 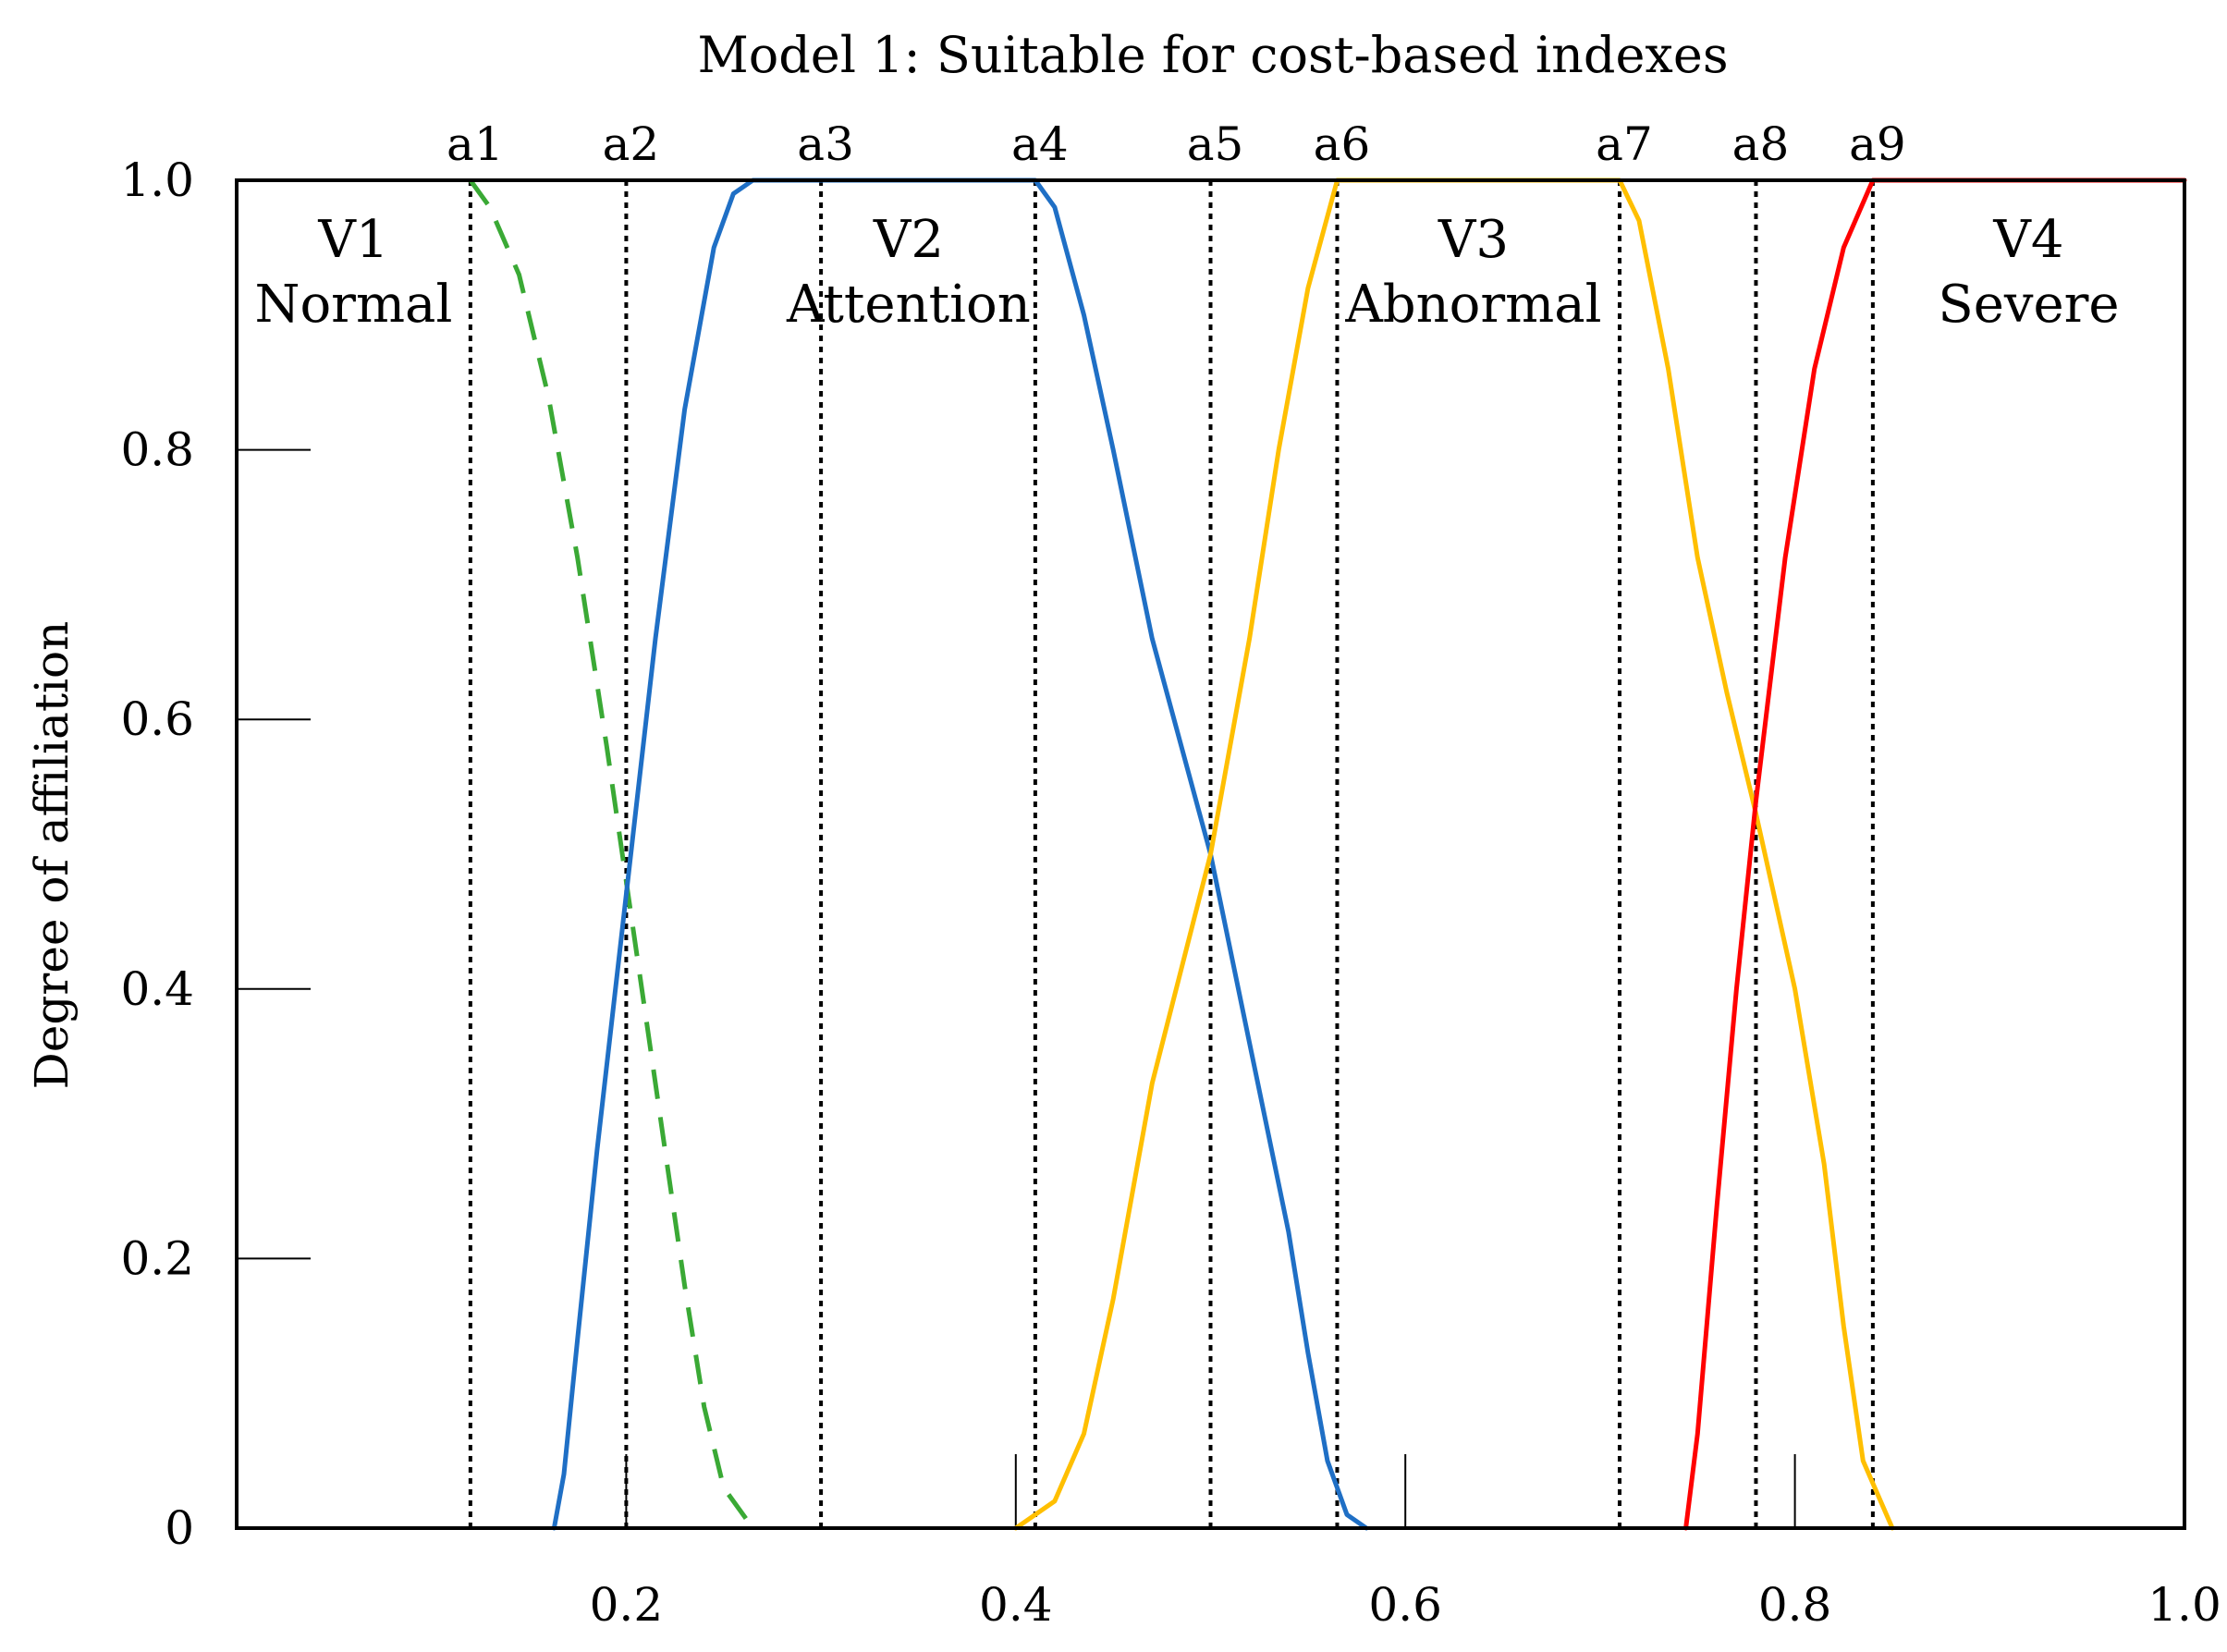 I want to click on region-name: Attention, so click(x=908, y=305).